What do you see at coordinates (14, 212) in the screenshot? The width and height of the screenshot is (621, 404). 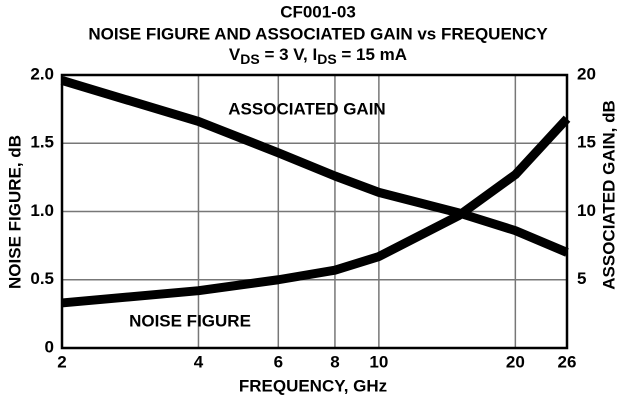 I see `y-axis-label: NOISE FIGURE, dB` at bounding box center [14, 212].